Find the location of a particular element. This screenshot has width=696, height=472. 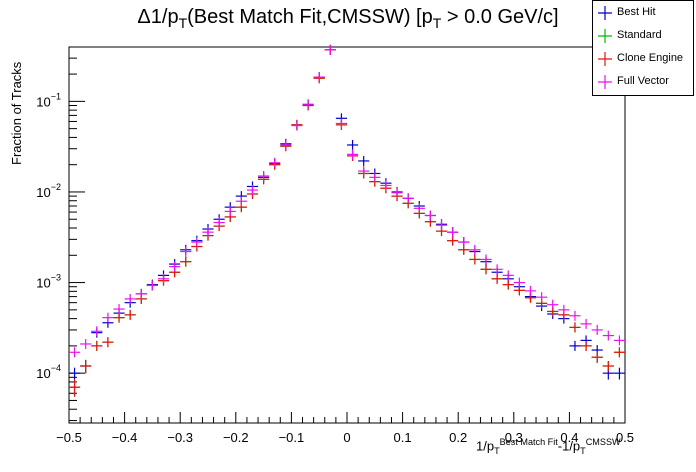

legend-item-standard: Standard is located at coordinates (643, 36).